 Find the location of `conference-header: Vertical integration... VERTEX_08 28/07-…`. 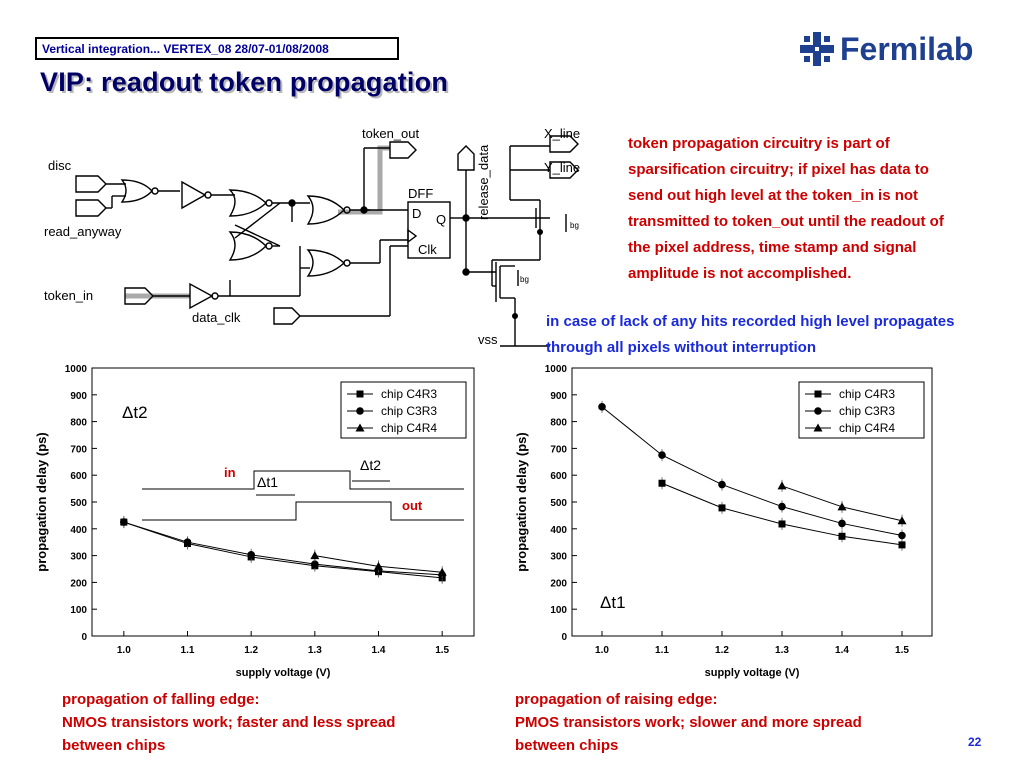

conference-header: Vertical integration... VERTEX_08 28/07-… is located at coordinates (217, 48).